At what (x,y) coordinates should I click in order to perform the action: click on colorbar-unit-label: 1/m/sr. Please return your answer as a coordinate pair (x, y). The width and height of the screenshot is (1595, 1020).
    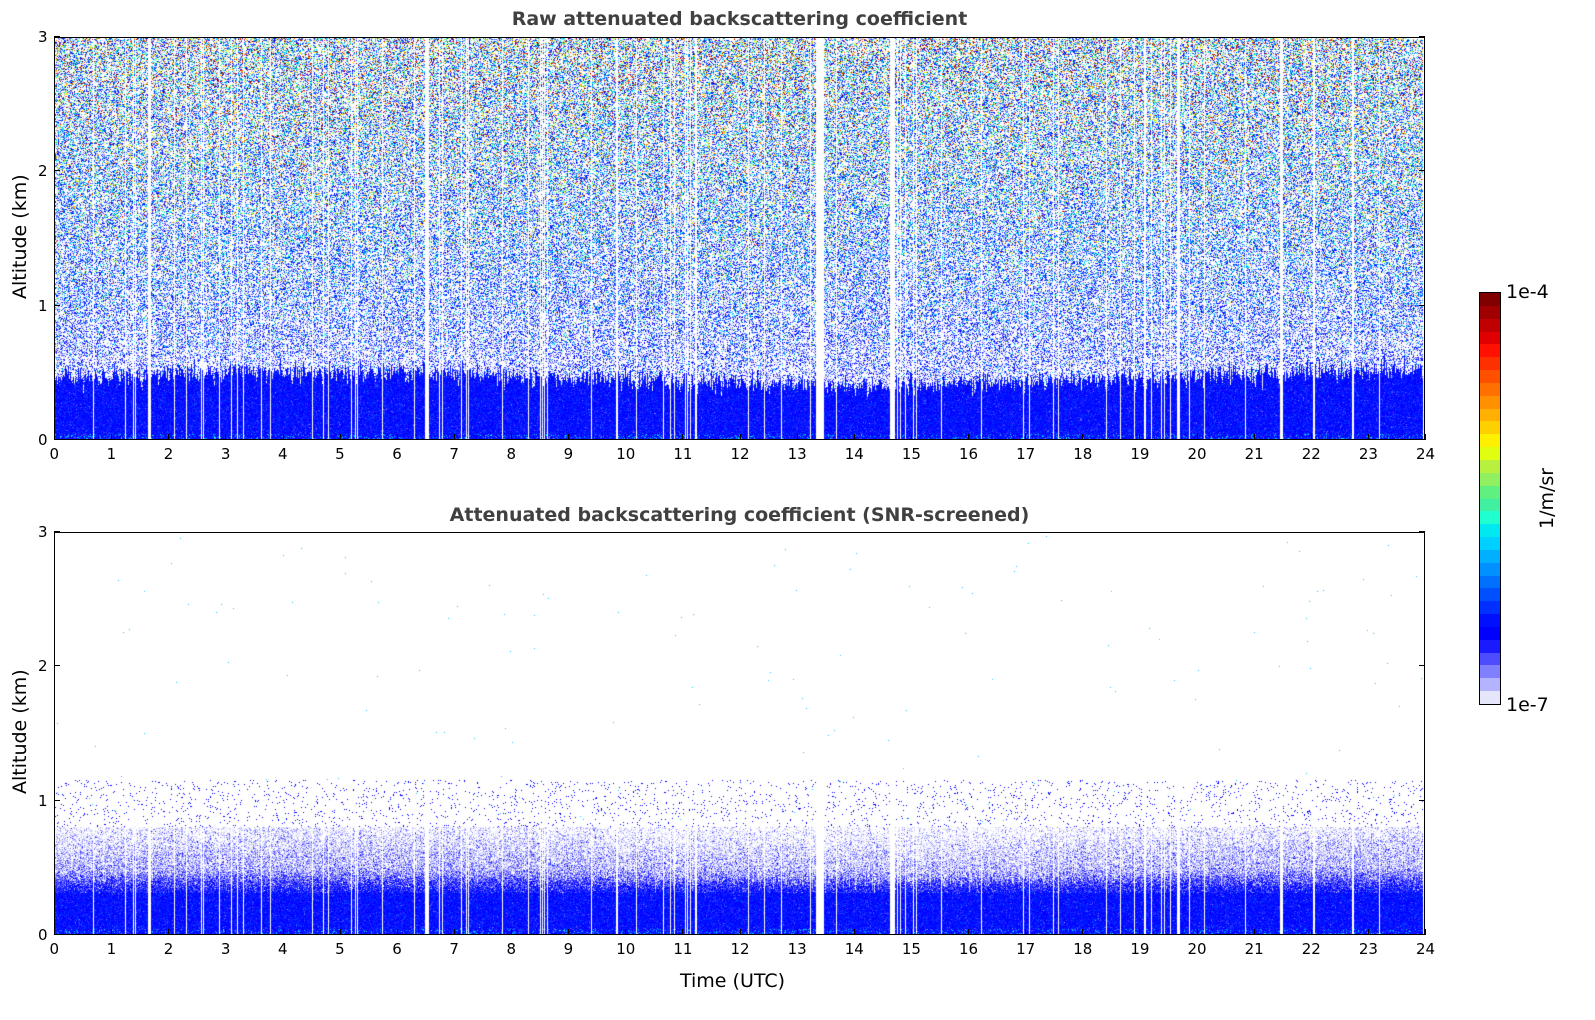
    Looking at the image, I should click on (1547, 498).